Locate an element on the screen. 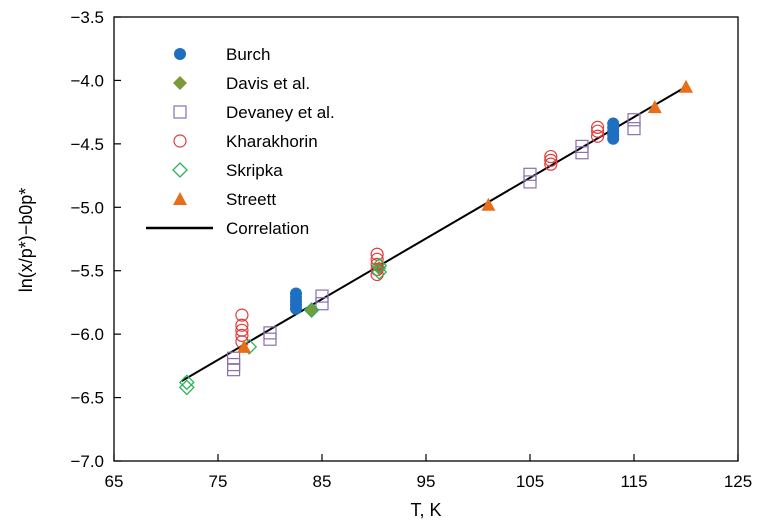  x-tick-label: 75 is located at coordinates (218, 481).